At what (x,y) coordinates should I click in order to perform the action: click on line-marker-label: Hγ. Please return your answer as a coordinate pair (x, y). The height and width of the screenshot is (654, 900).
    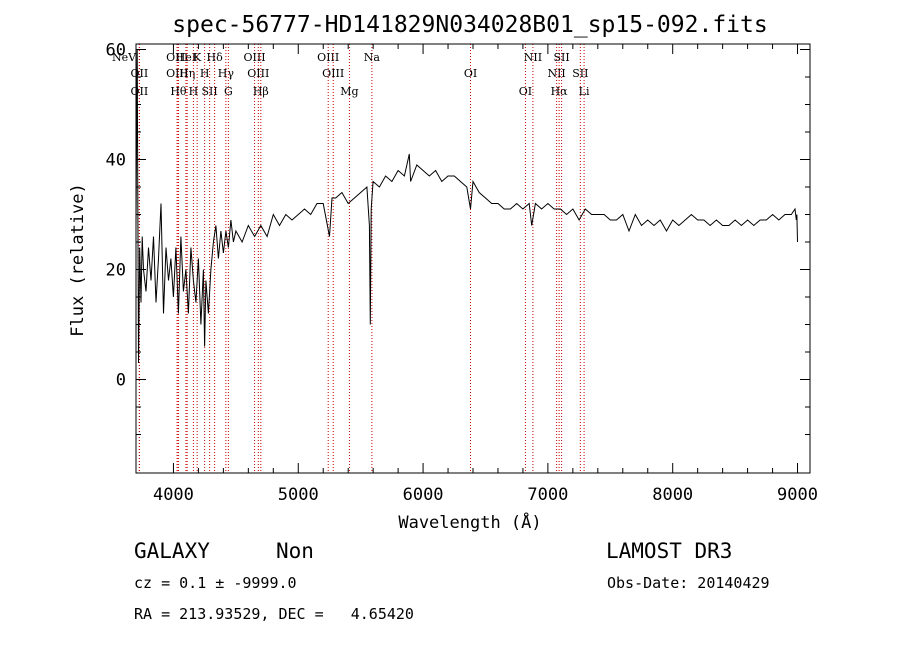
    Looking at the image, I should click on (226, 73).